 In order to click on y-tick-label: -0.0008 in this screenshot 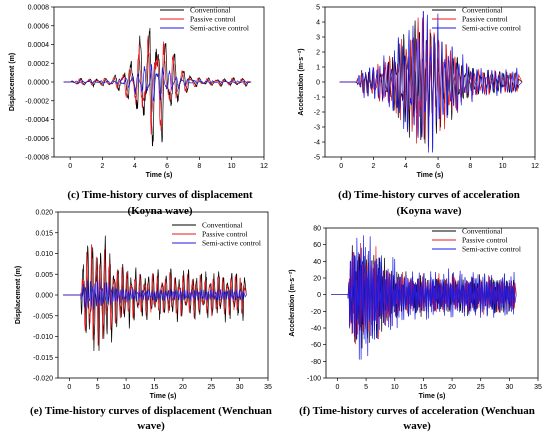, I will do `click(37, 158)`.